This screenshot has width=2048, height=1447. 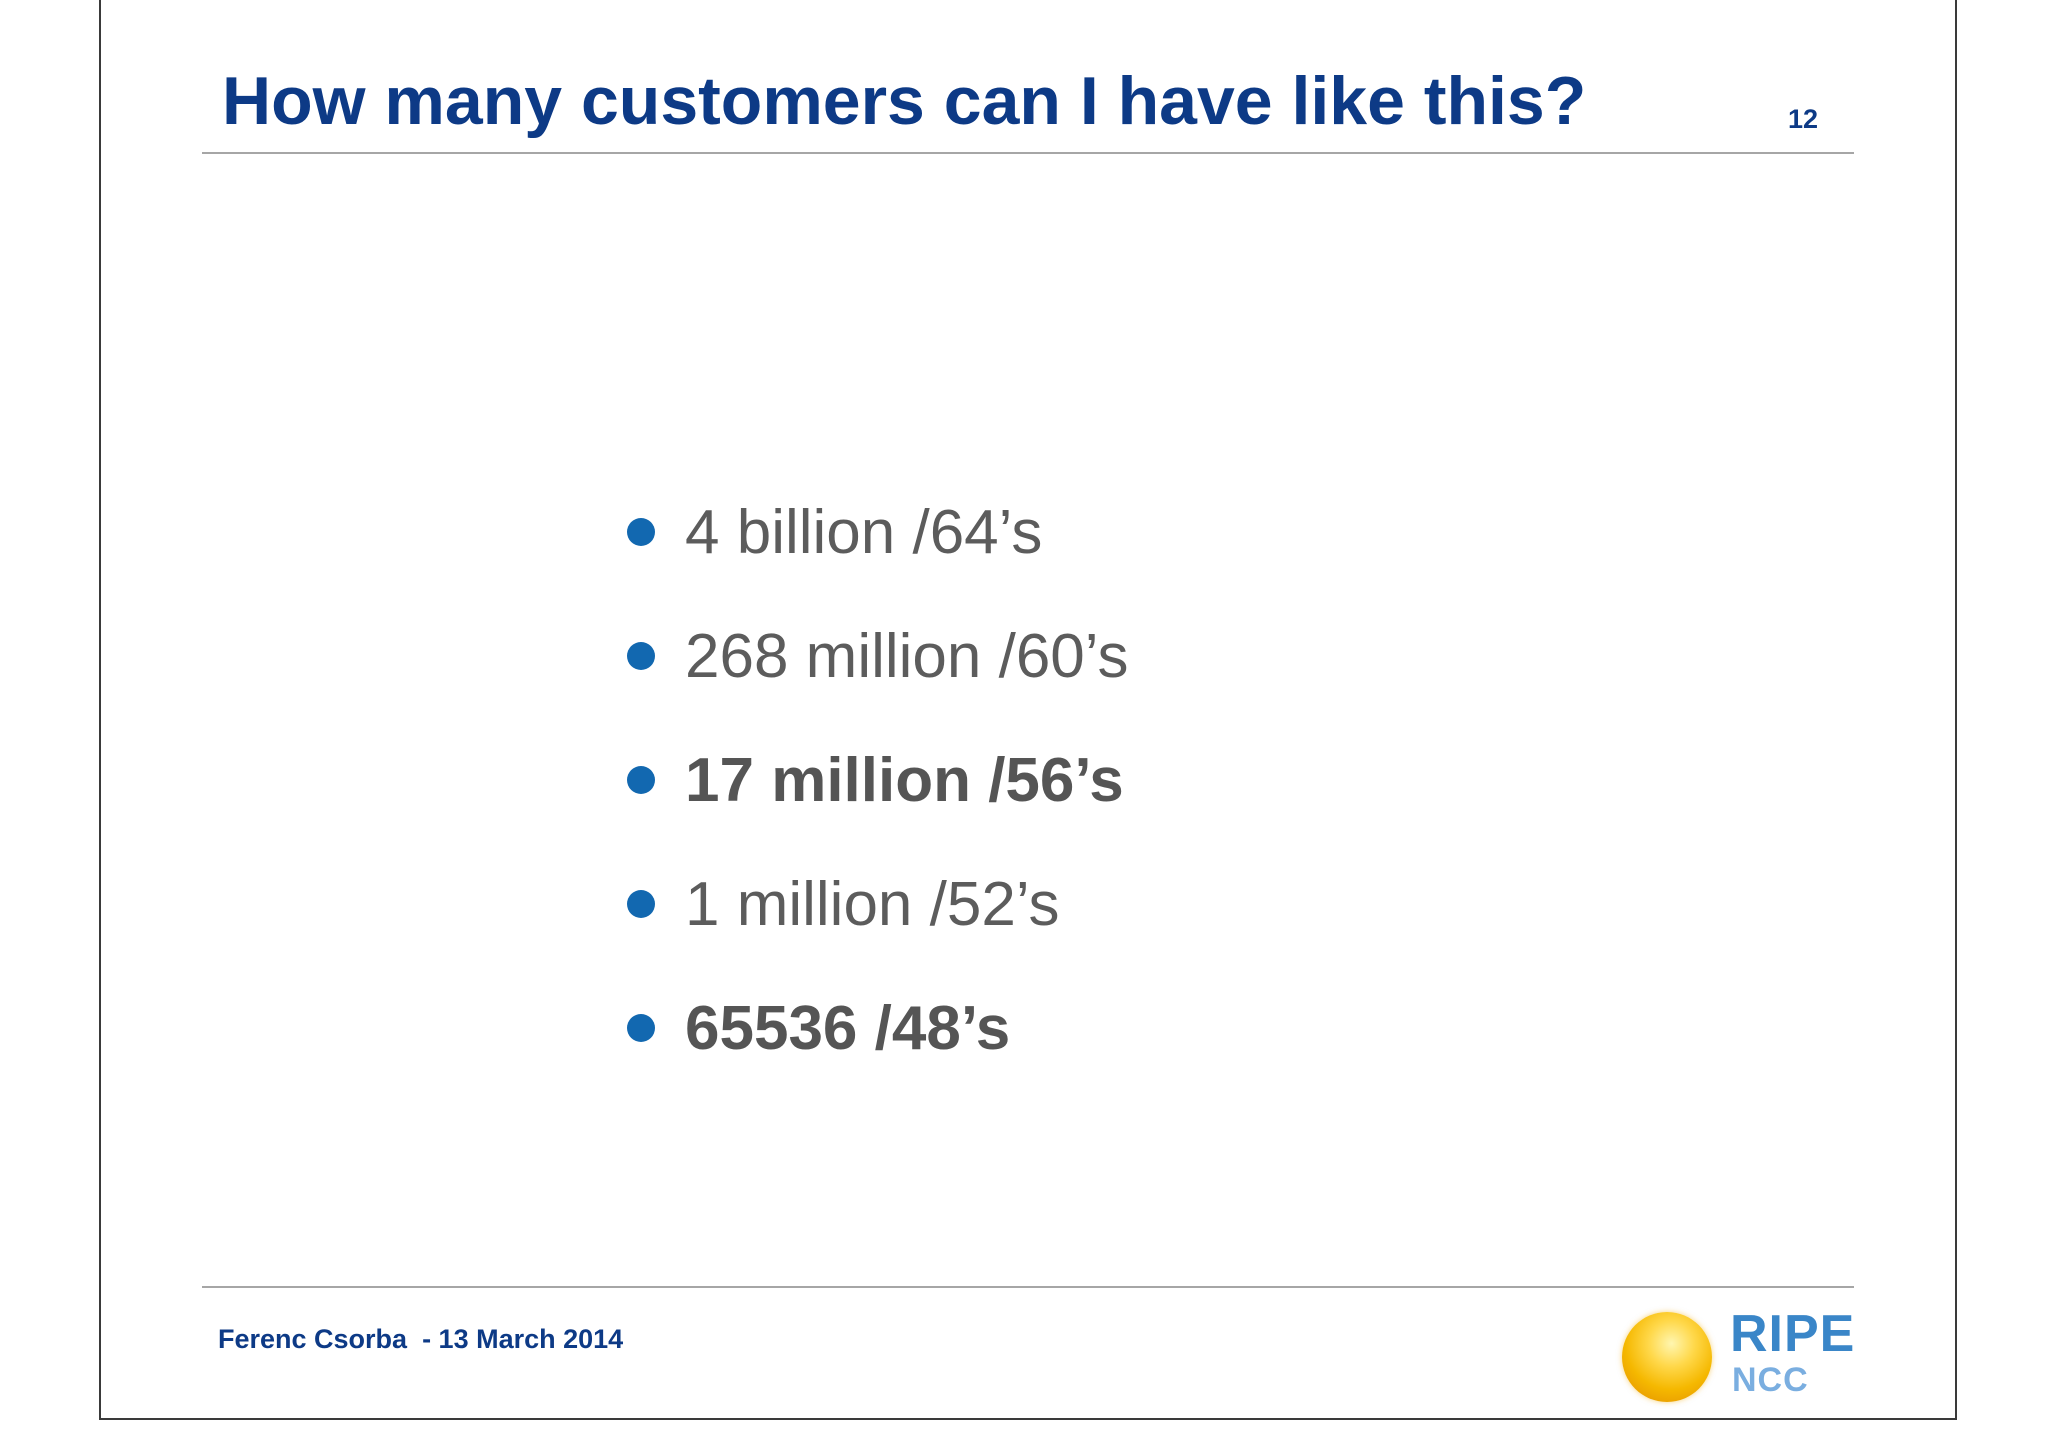 What do you see at coordinates (1793, 1334) in the screenshot?
I see `logo-text-ripe: RIPE` at bounding box center [1793, 1334].